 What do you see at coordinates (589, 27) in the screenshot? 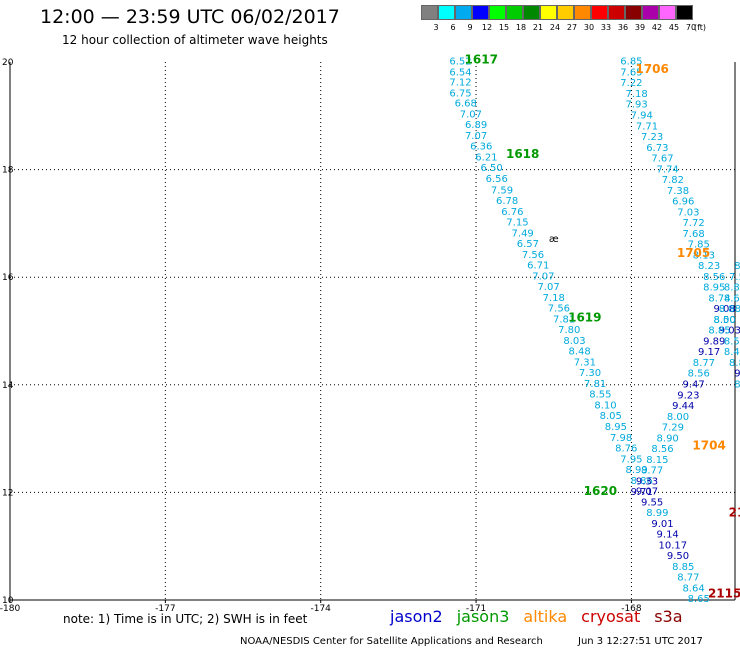
I see `colorbar-tick-label: 30` at bounding box center [589, 27].